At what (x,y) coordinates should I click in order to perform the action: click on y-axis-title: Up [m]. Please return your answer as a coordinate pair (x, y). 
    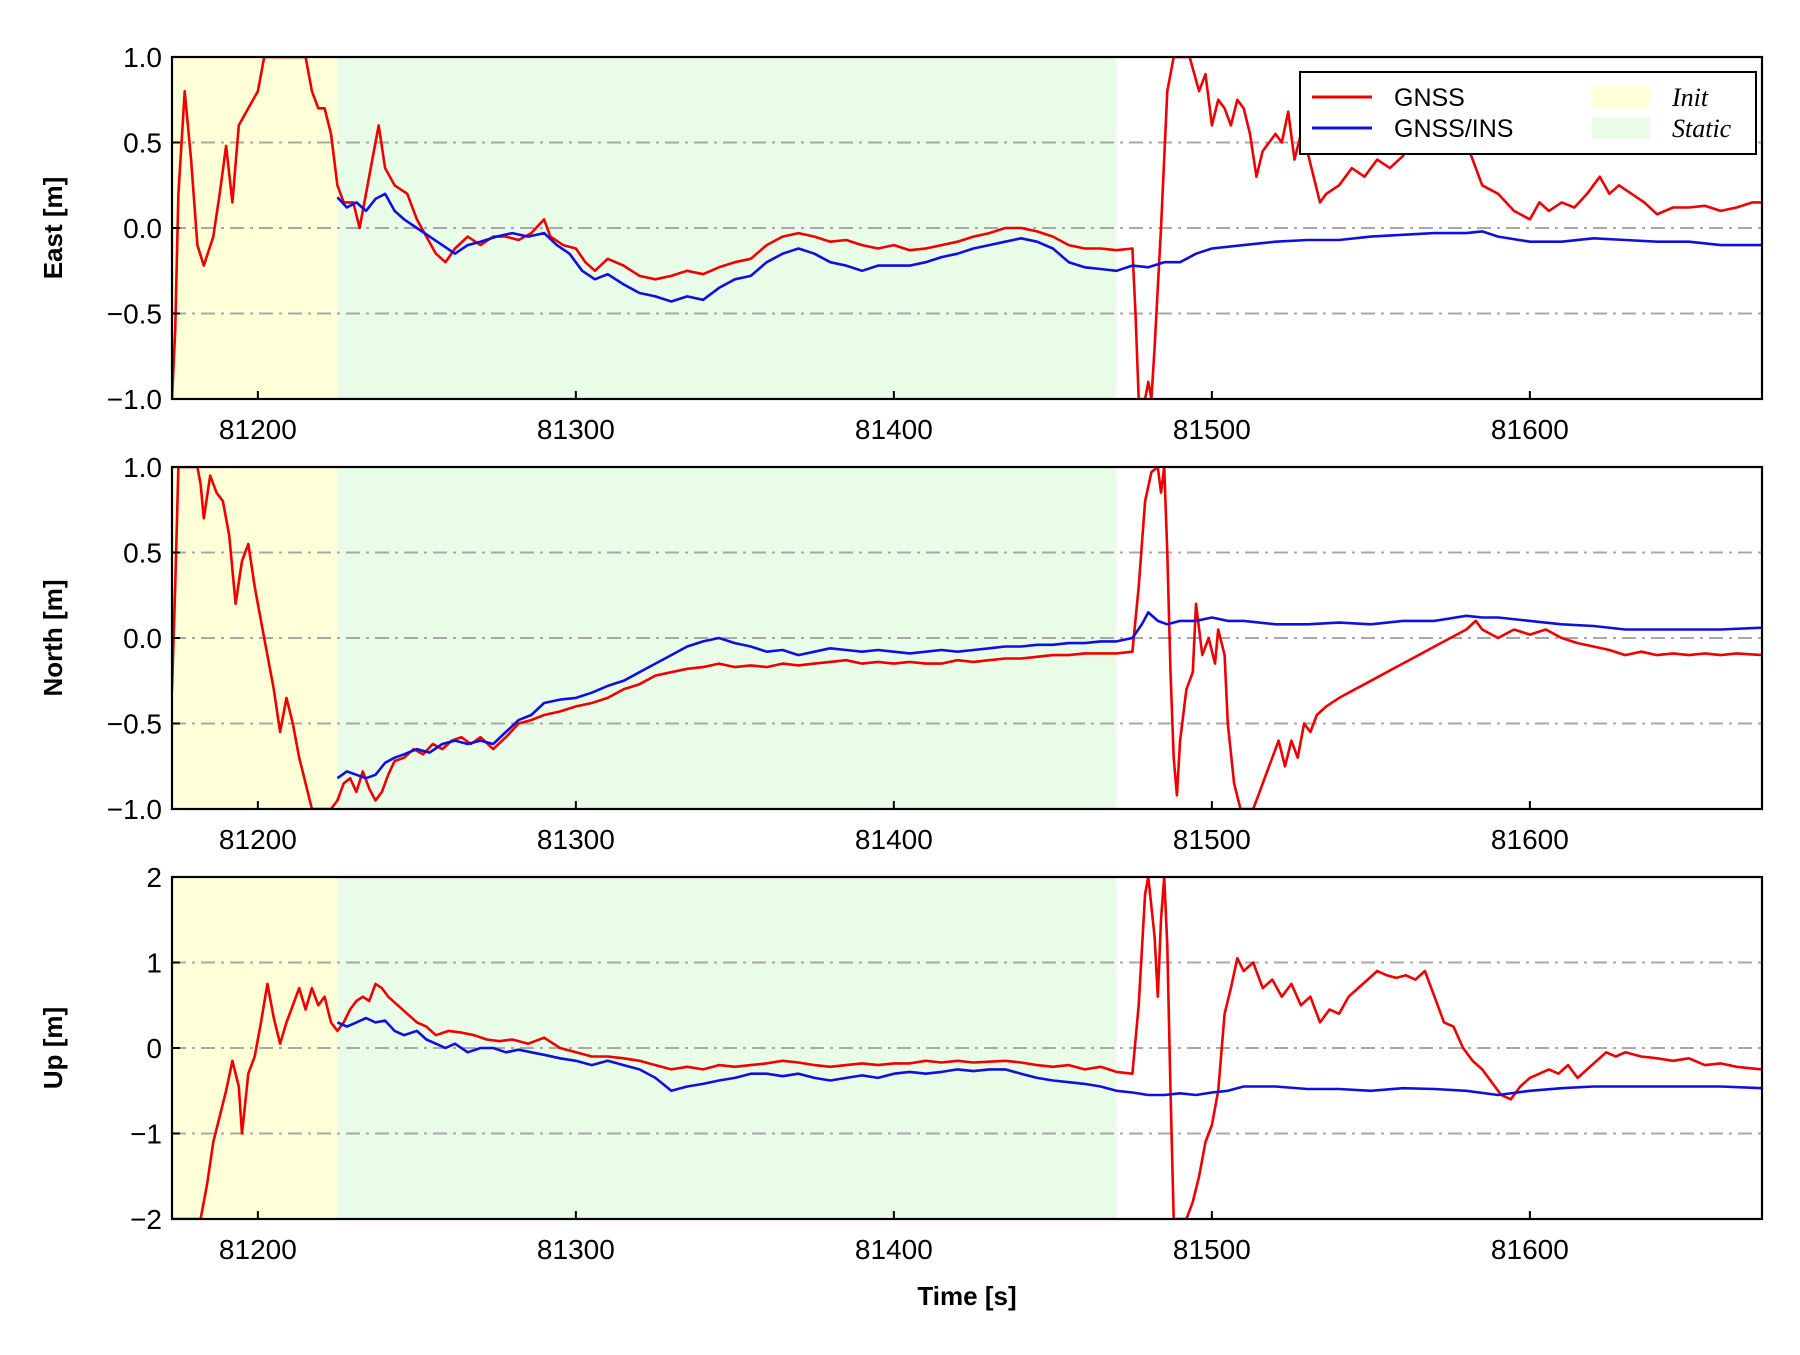
    Looking at the image, I should click on (53, 1048).